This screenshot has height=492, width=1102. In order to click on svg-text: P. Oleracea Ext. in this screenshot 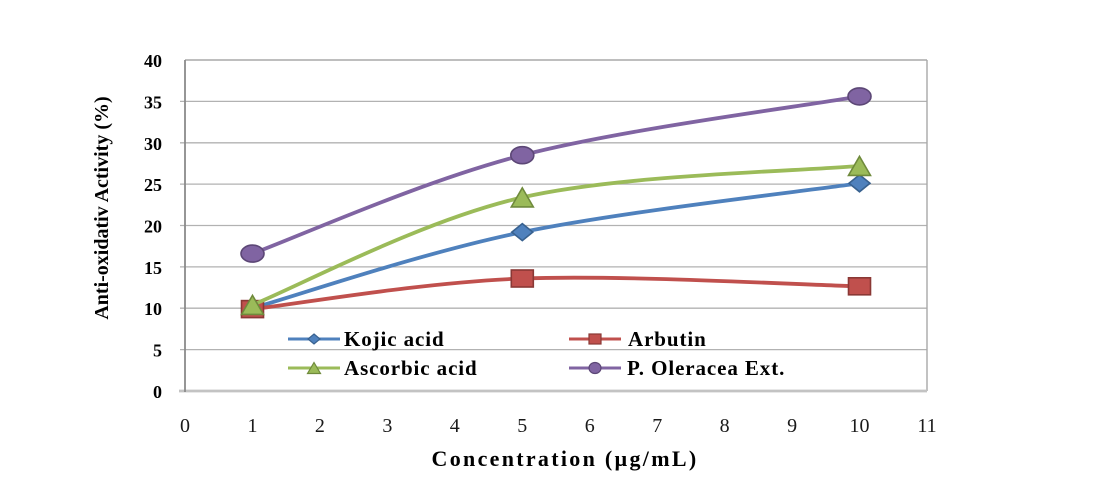, I will do `click(706, 368)`.